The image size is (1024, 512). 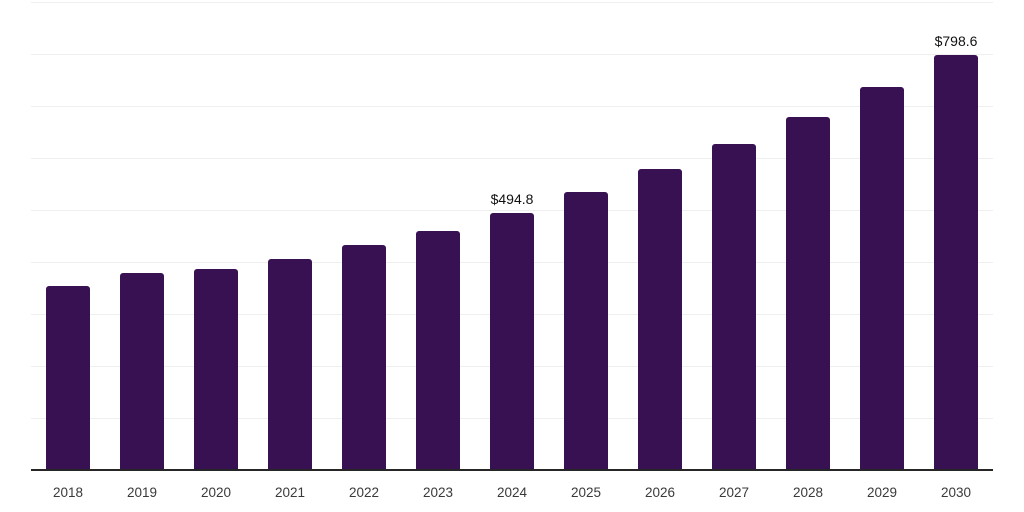 What do you see at coordinates (438, 492) in the screenshot?
I see `x-tick-label-2023: 2023` at bounding box center [438, 492].